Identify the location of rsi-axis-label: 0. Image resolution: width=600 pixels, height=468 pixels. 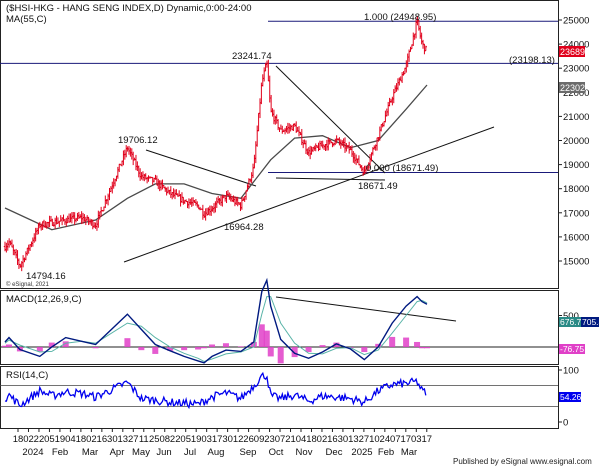
(565, 423).